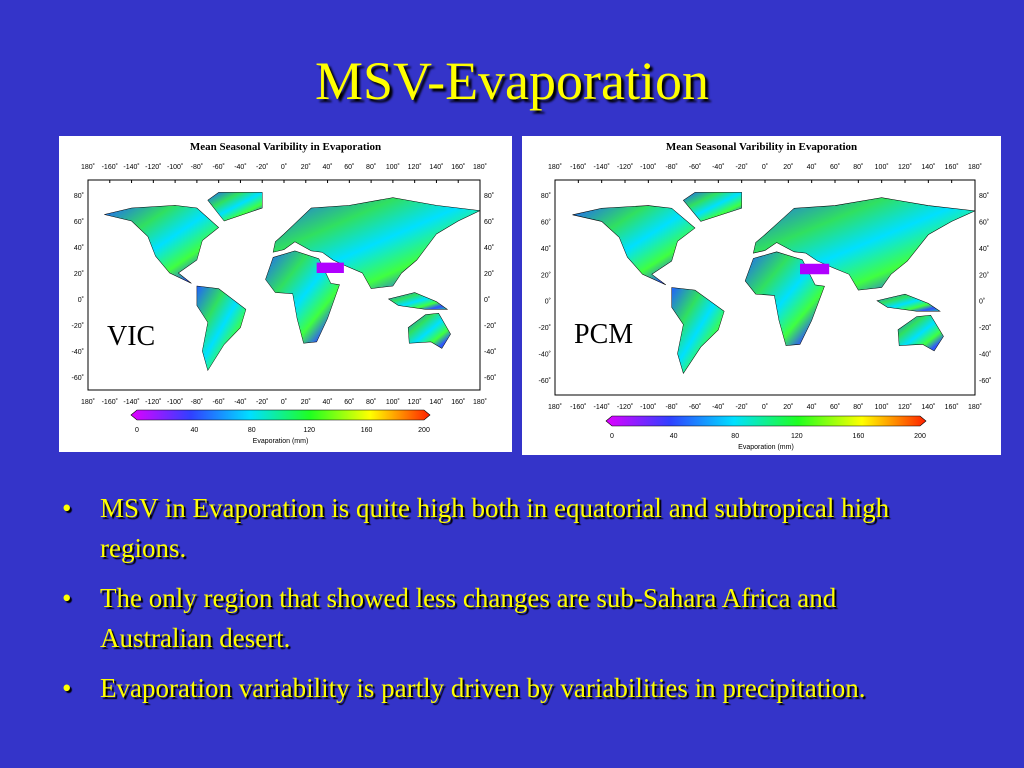 Image resolution: width=1024 pixels, height=768 pixels. What do you see at coordinates (601, 167) in the screenshot?
I see `lon-label-top: -140˚` at bounding box center [601, 167].